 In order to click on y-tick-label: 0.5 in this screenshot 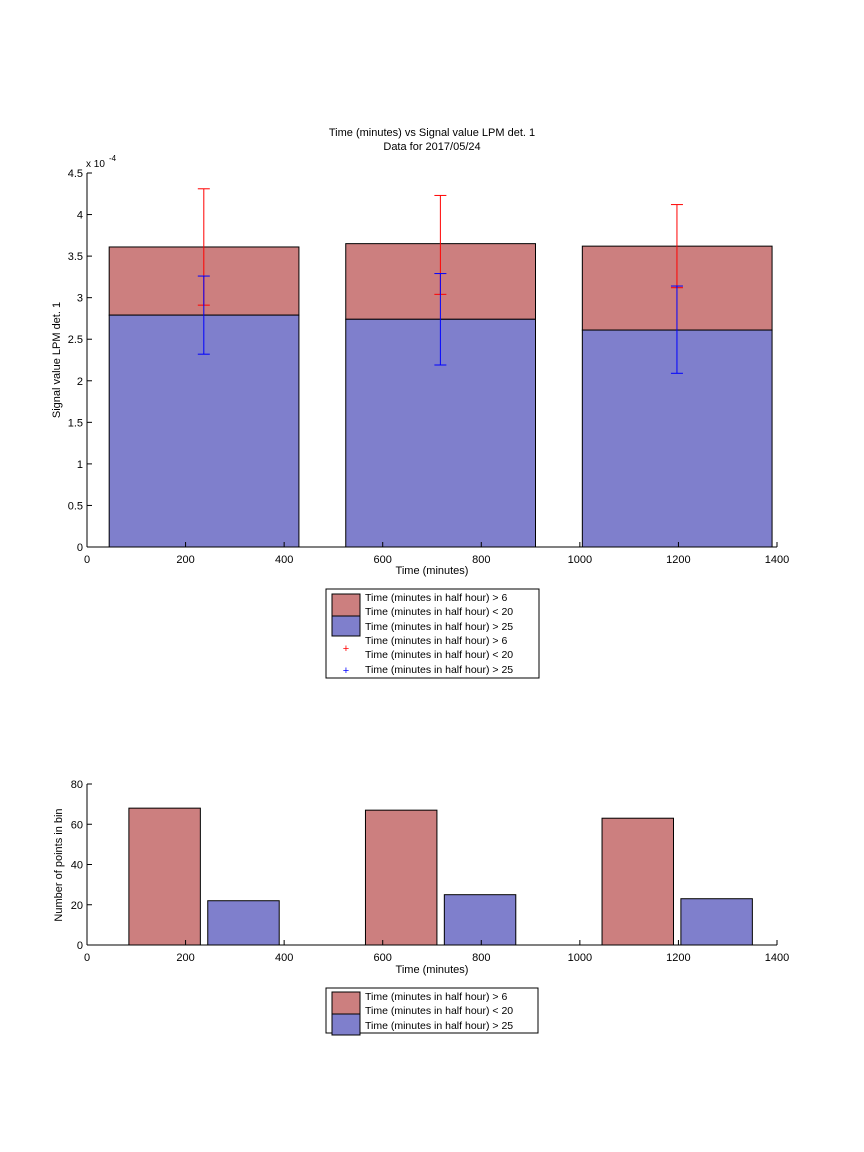, I will do `click(75, 506)`.